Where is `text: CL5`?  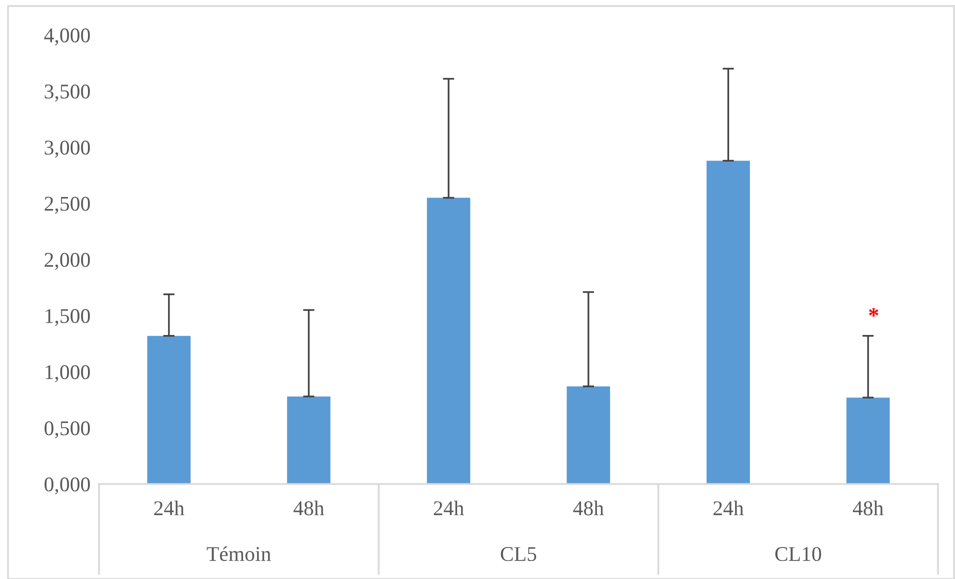 text: CL5 is located at coordinates (518, 554).